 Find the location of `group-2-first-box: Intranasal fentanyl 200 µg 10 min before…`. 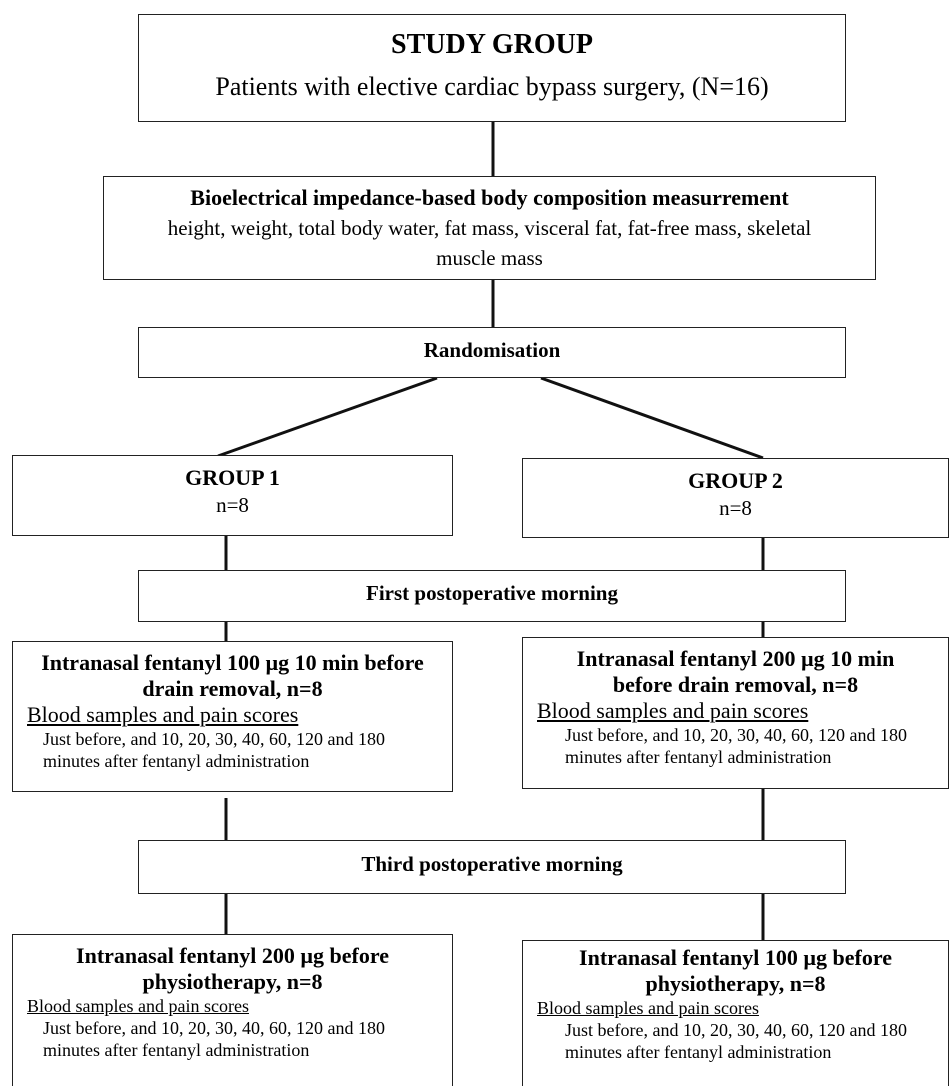

group-2-first-box: Intranasal fentanyl 200 µg 10 min before… is located at coordinates (735, 713).